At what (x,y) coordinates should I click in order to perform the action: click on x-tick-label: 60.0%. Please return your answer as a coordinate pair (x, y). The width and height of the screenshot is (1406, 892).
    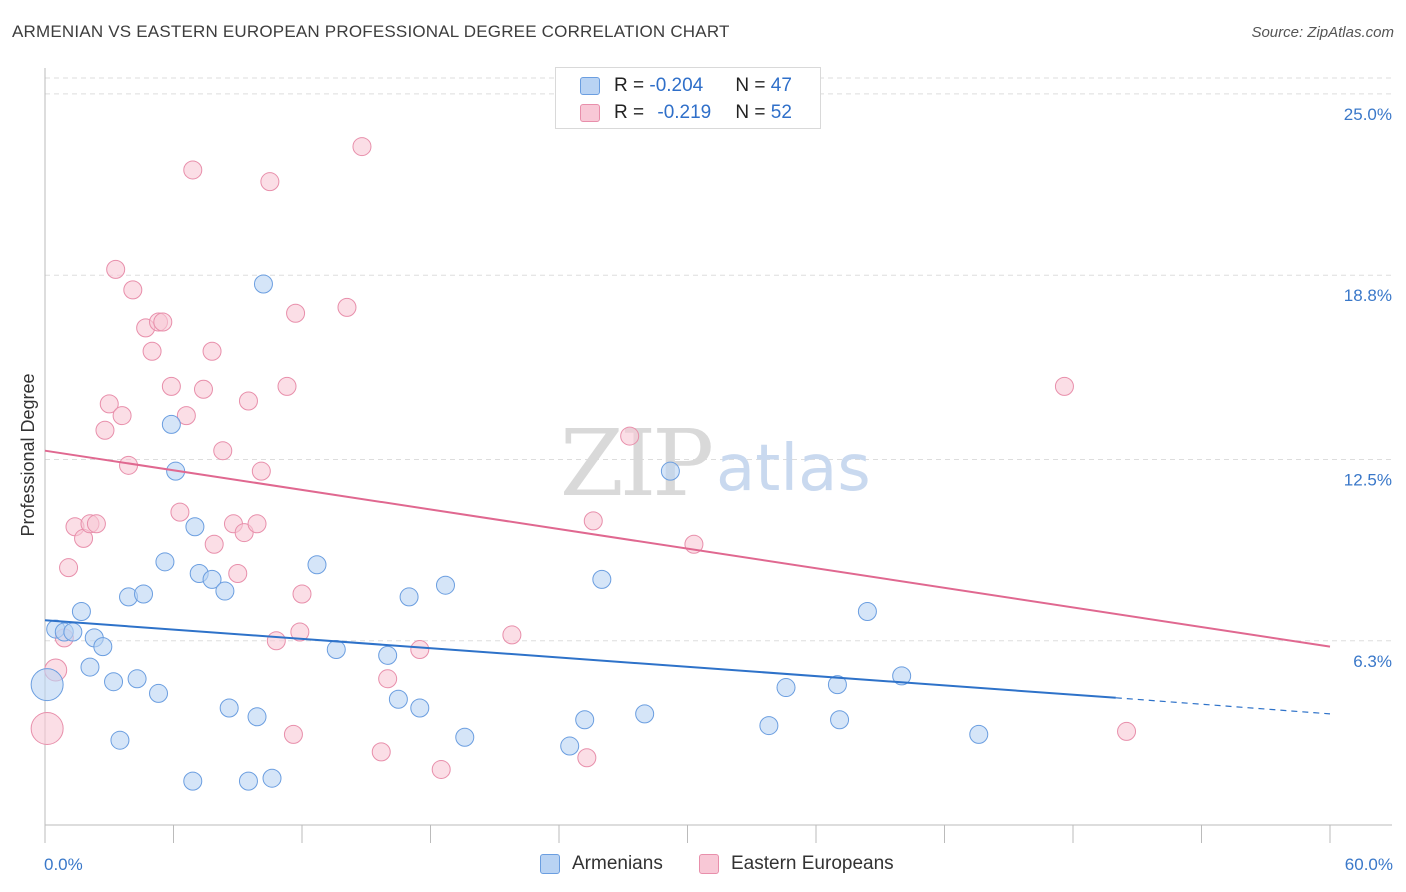
    Looking at the image, I should click on (1369, 864).